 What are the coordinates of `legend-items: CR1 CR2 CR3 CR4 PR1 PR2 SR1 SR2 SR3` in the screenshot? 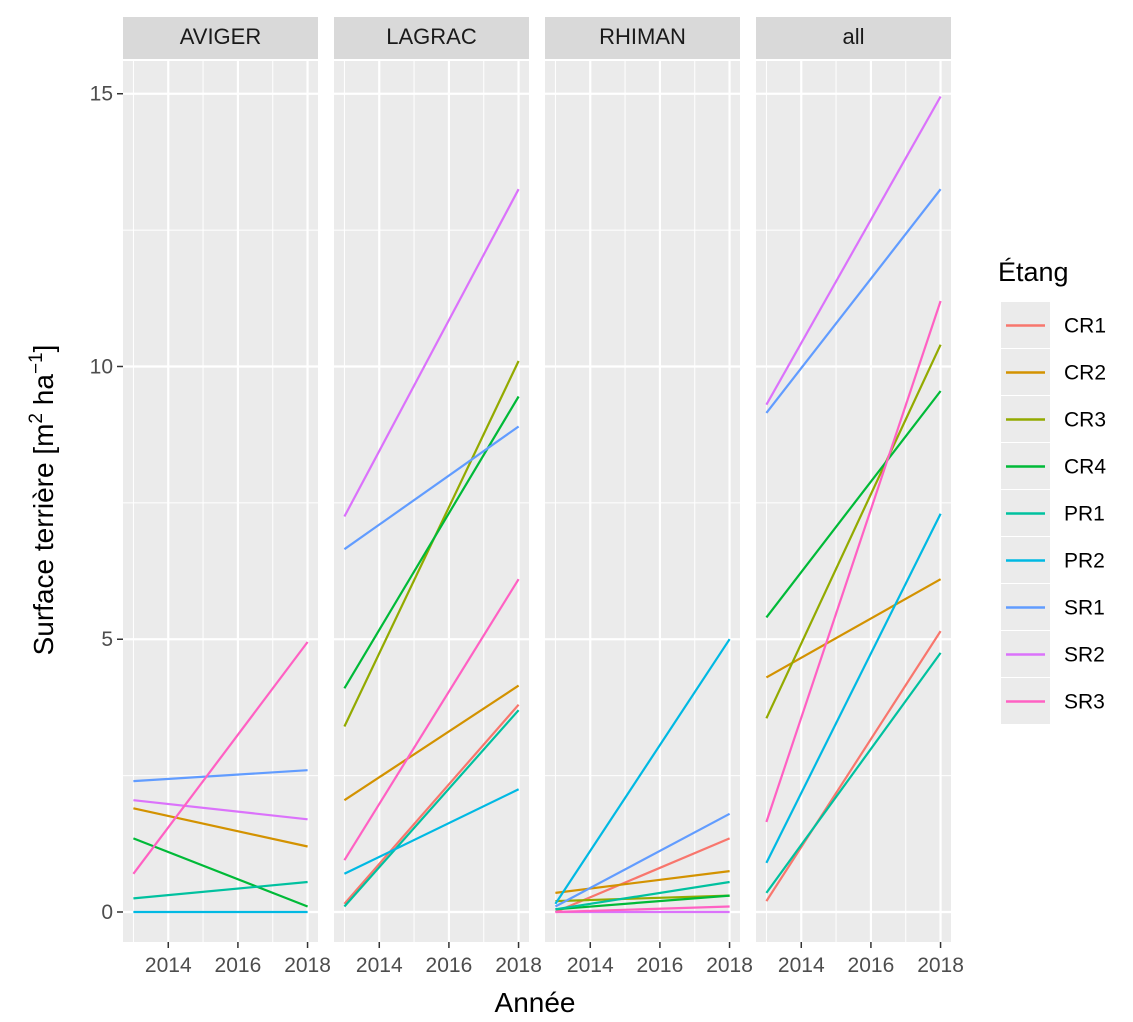 It's located at (1053, 513).